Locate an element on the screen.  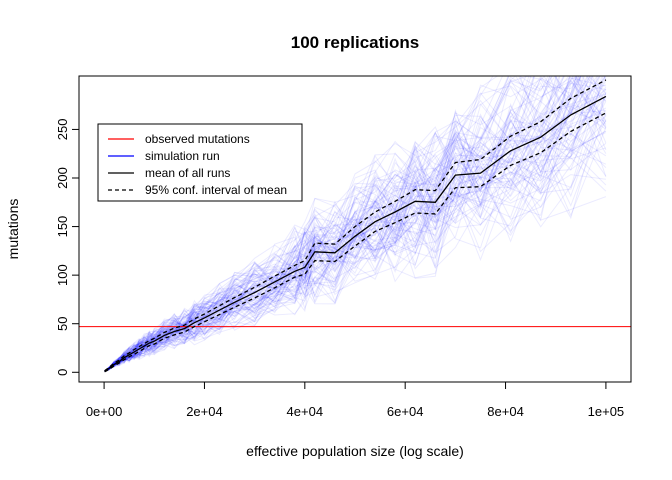
y-tick-label: 200 is located at coordinates (62, 178).